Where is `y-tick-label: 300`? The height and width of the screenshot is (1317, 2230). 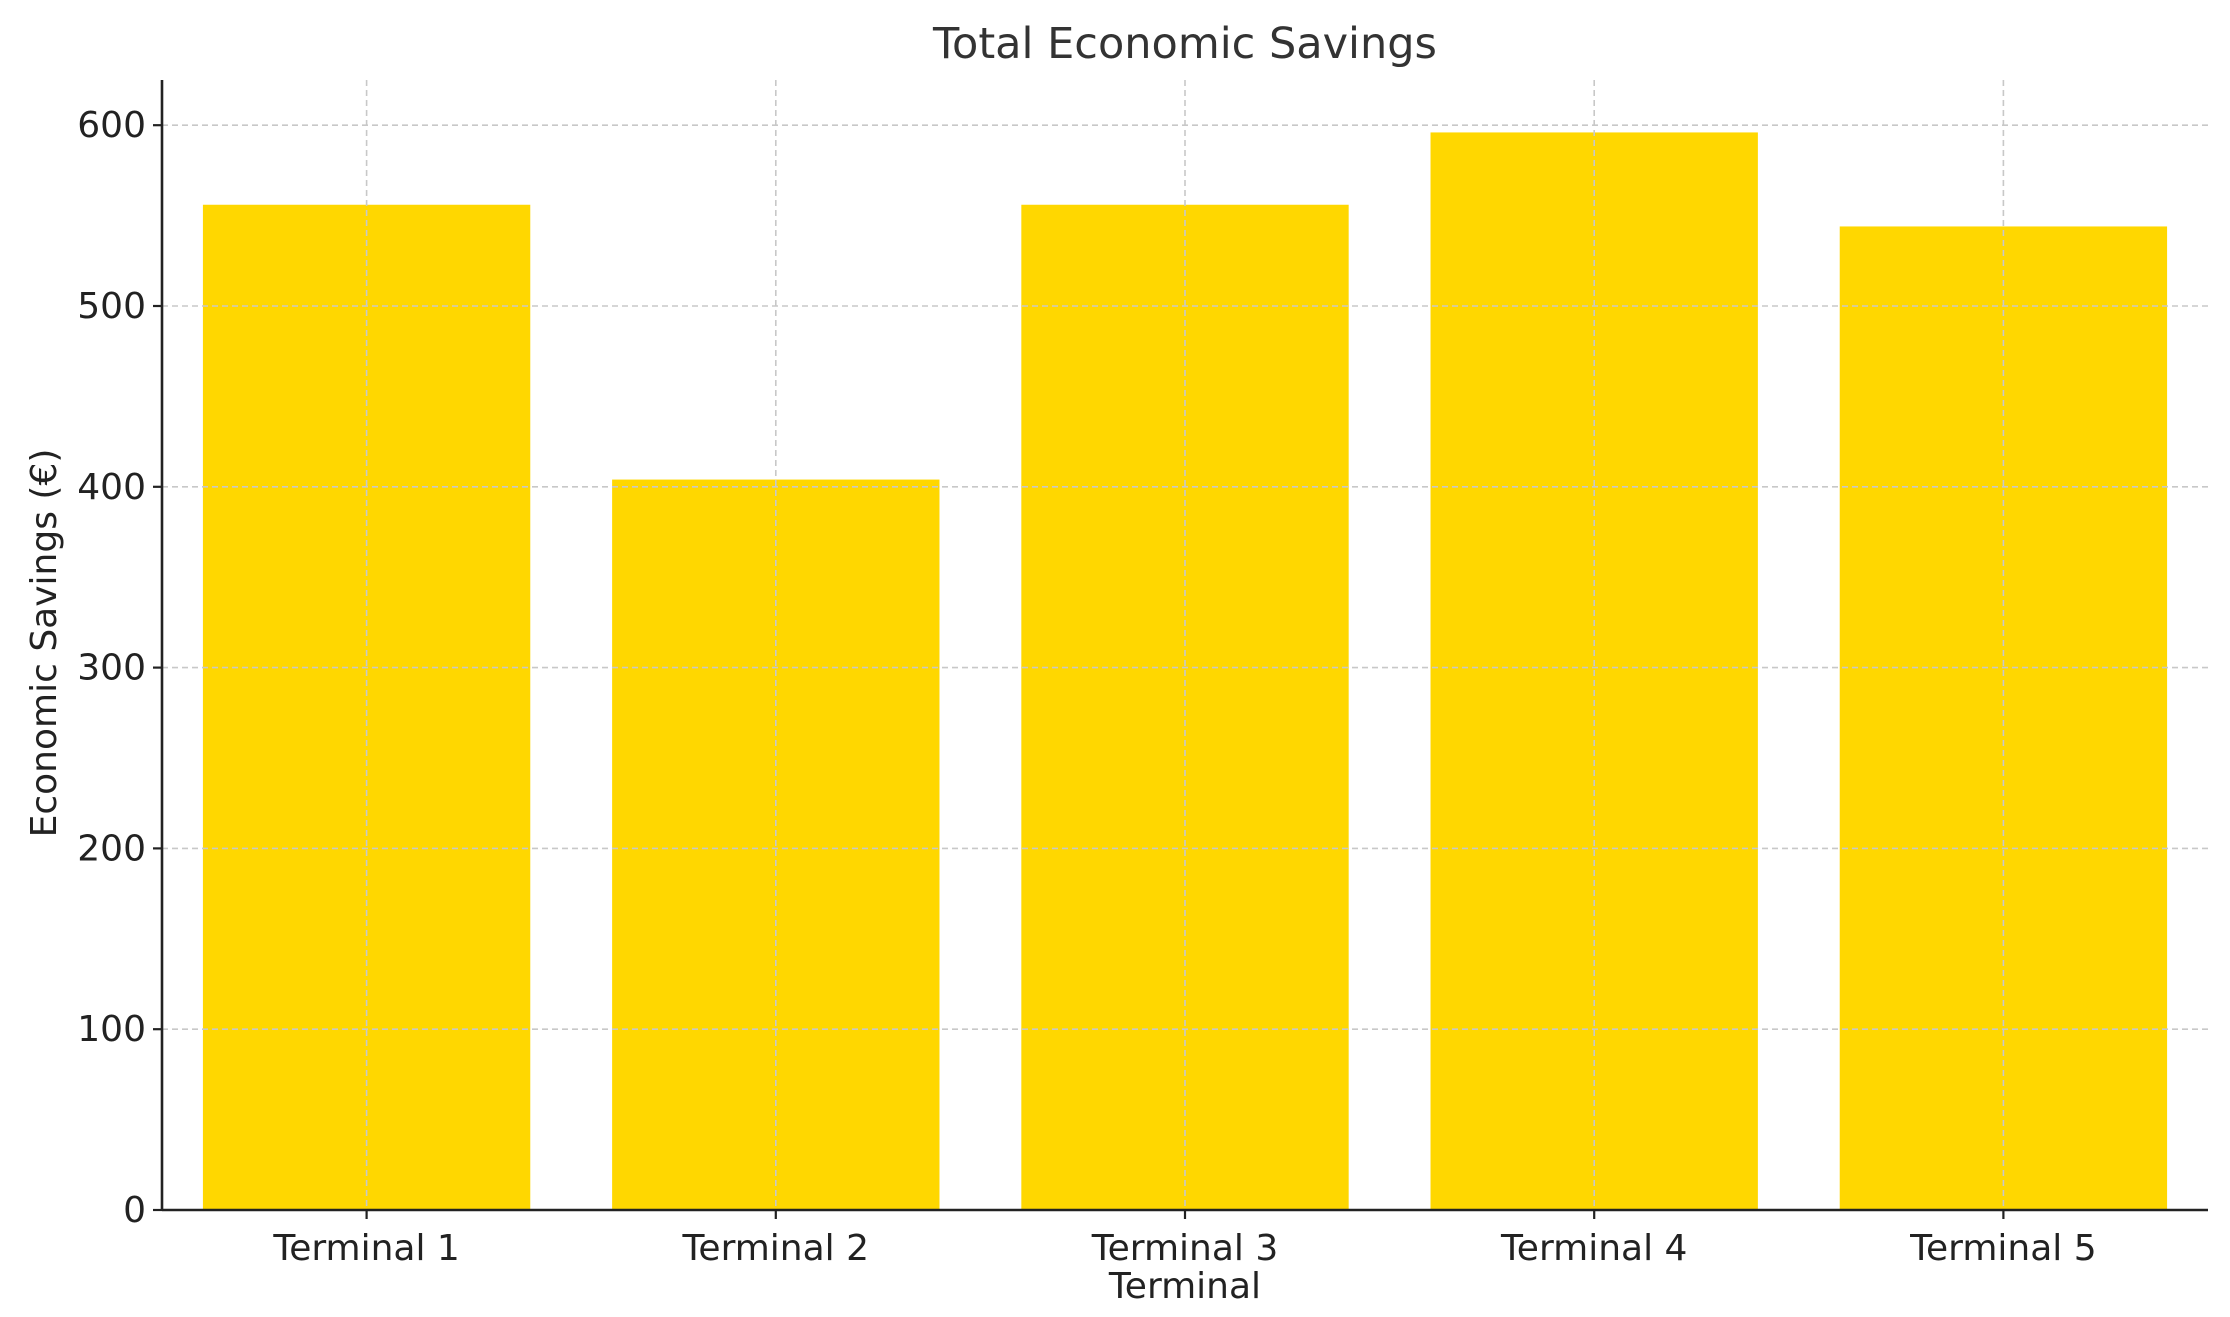 y-tick-label: 300 is located at coordinates (111, 668).